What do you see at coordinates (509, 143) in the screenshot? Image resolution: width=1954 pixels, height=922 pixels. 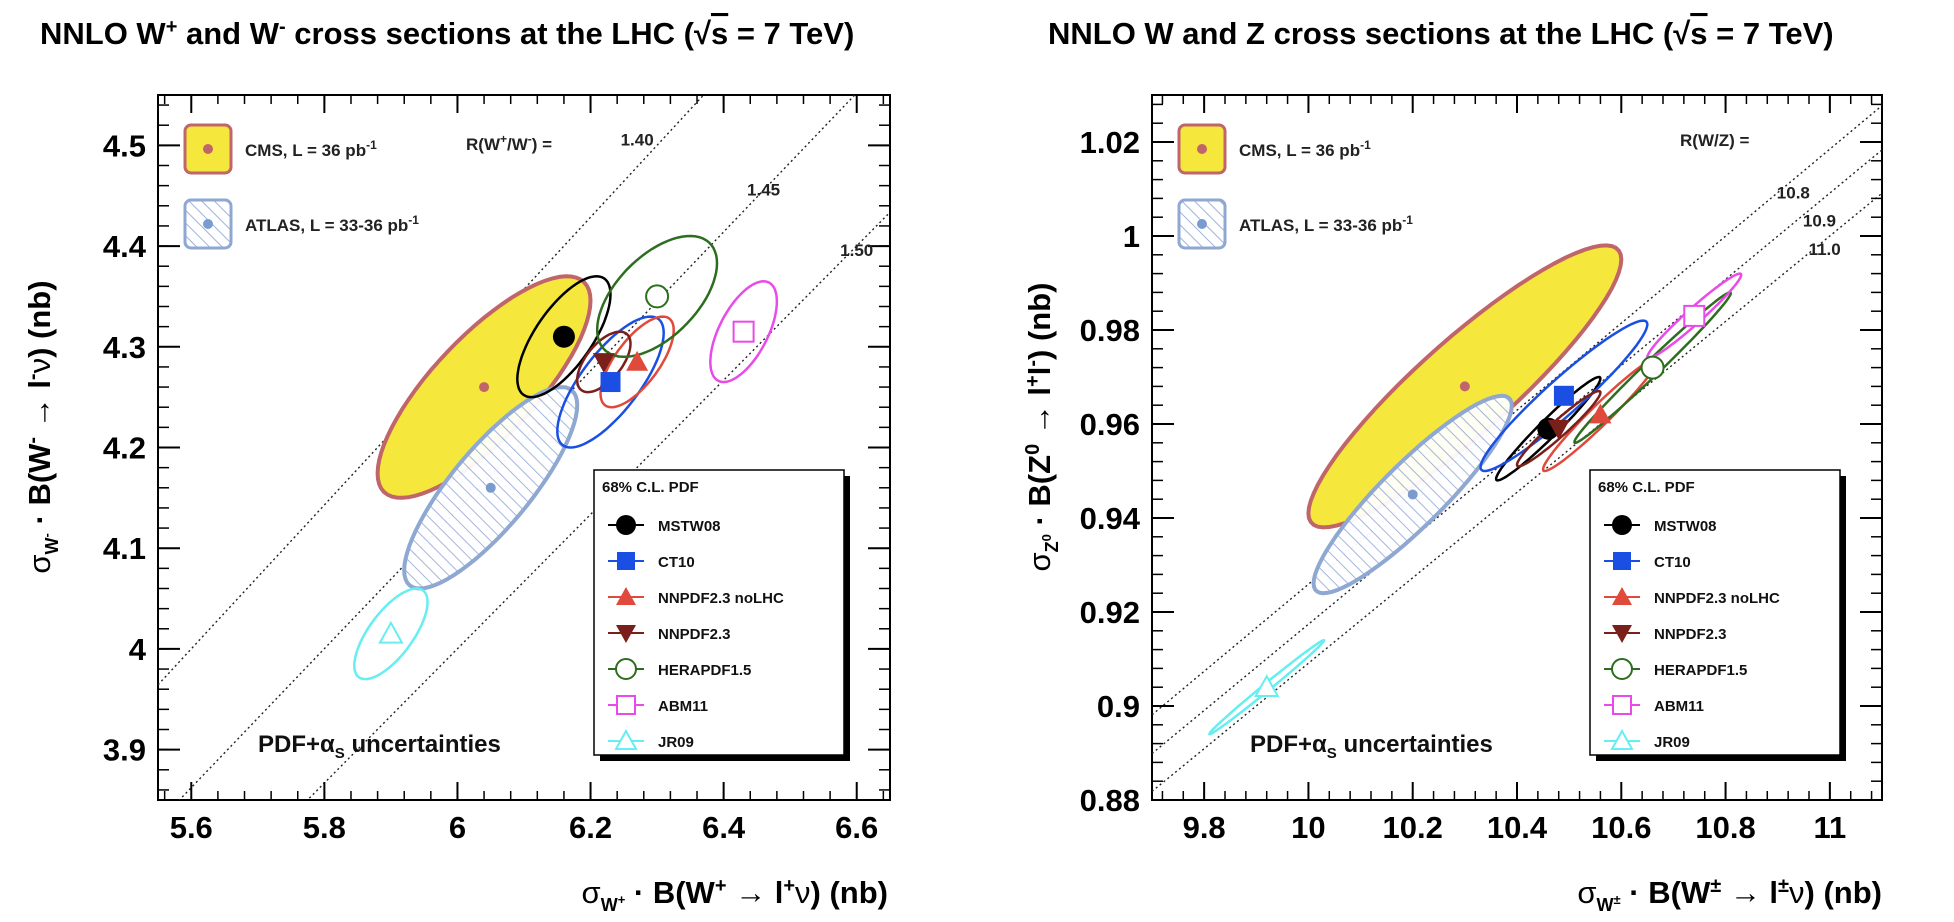 I see `ratio-label: R(W+/W-) =` at bounding box center [509, 143].